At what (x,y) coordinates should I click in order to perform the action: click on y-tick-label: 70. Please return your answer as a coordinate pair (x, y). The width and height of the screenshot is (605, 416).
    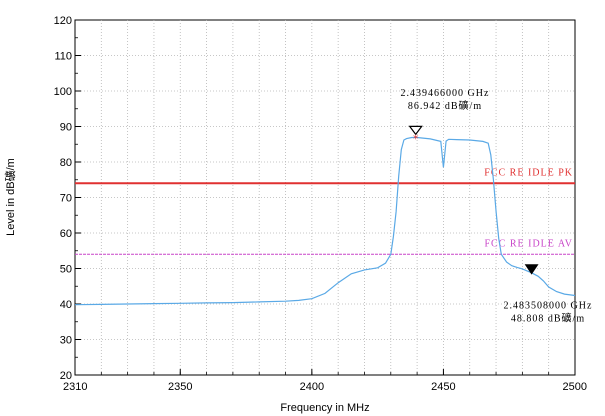
    Looking at the image, I should click on (66, 199).